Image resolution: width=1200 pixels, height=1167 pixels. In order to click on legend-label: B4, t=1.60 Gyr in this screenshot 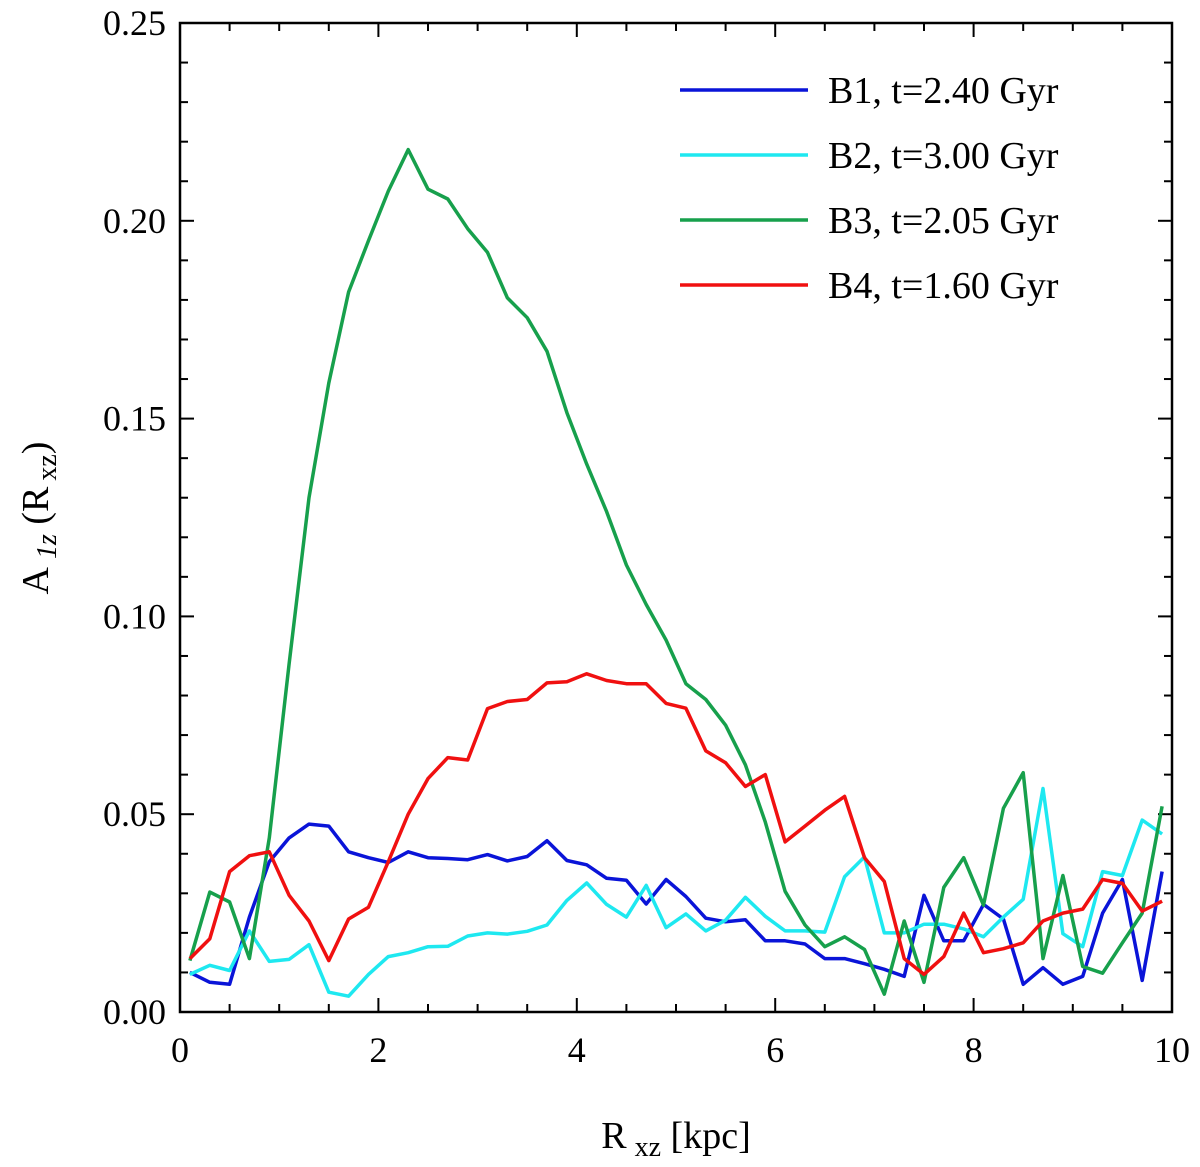, I will do `click(943, 286)`.